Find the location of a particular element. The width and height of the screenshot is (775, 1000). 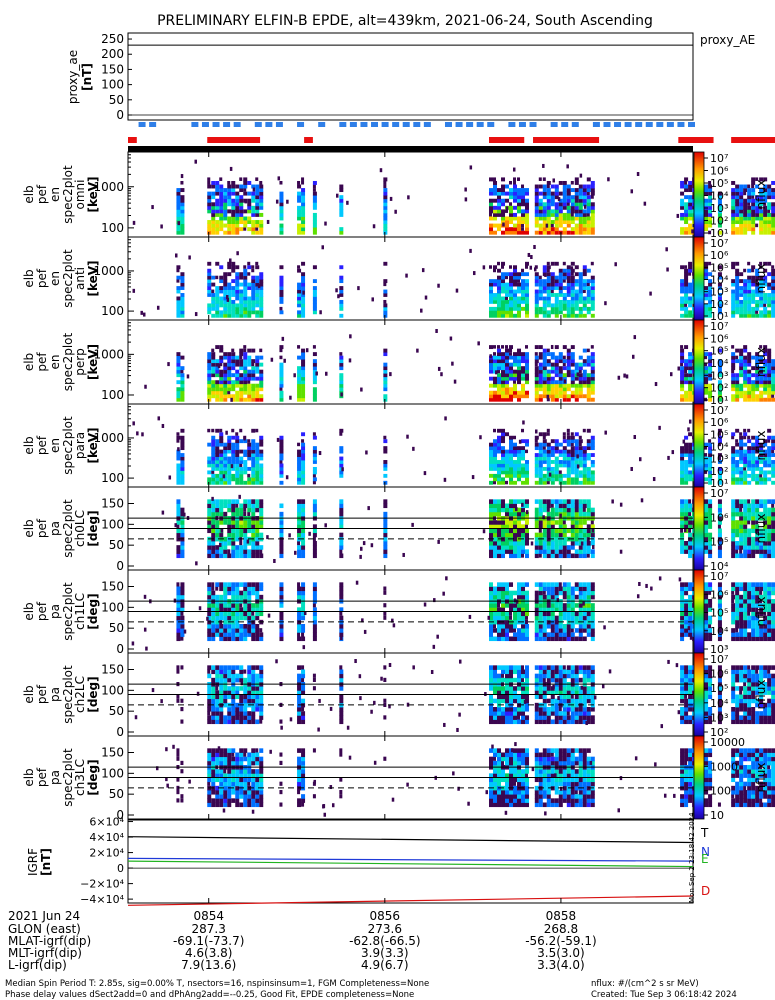

noise-speckle is located at coordinates (326, 373).